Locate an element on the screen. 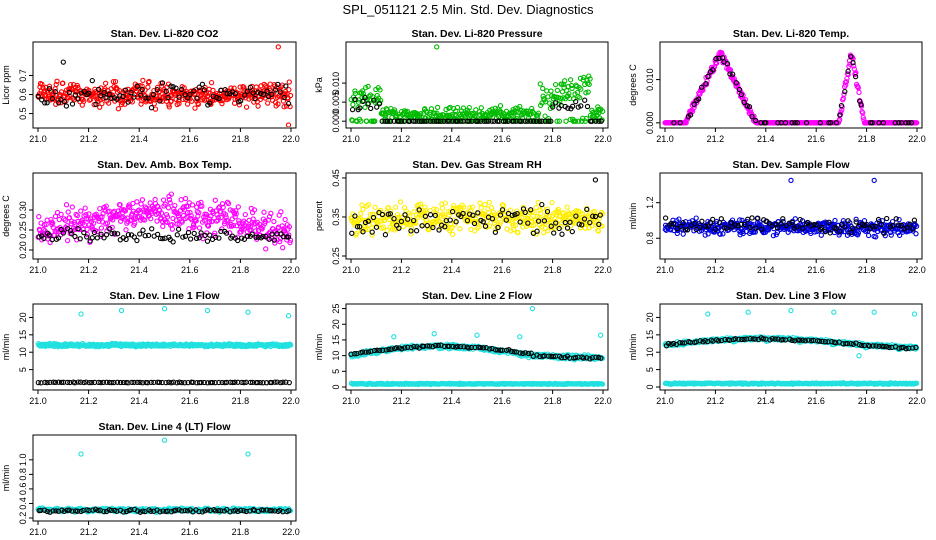  data-point-outlier is located at coordinates (394, 337).